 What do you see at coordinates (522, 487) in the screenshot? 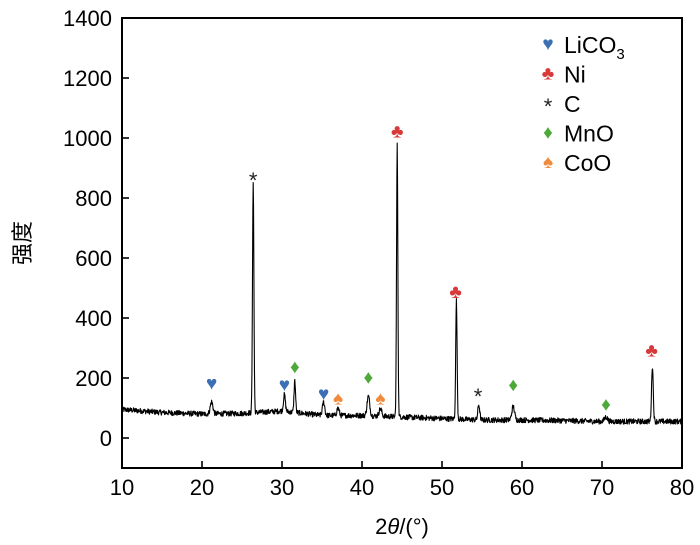
I see `x-tick-label: 60` at bounding box center [522, 487].